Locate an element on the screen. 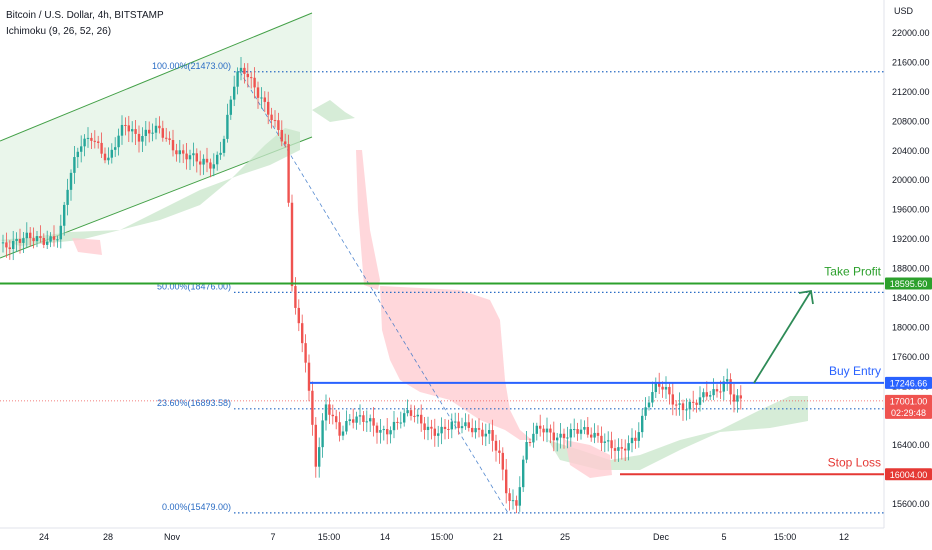 The width and height of the screenshot is (932, 550). price-tick-label: 15600.00 is located at coordinates (911, 504).